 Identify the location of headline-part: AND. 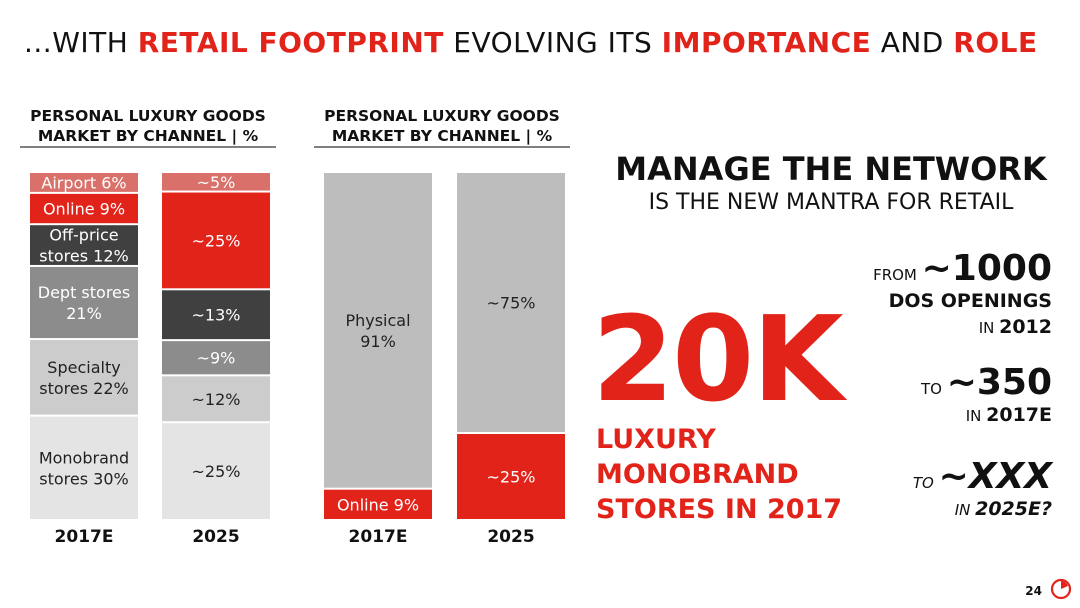
(912, 42).